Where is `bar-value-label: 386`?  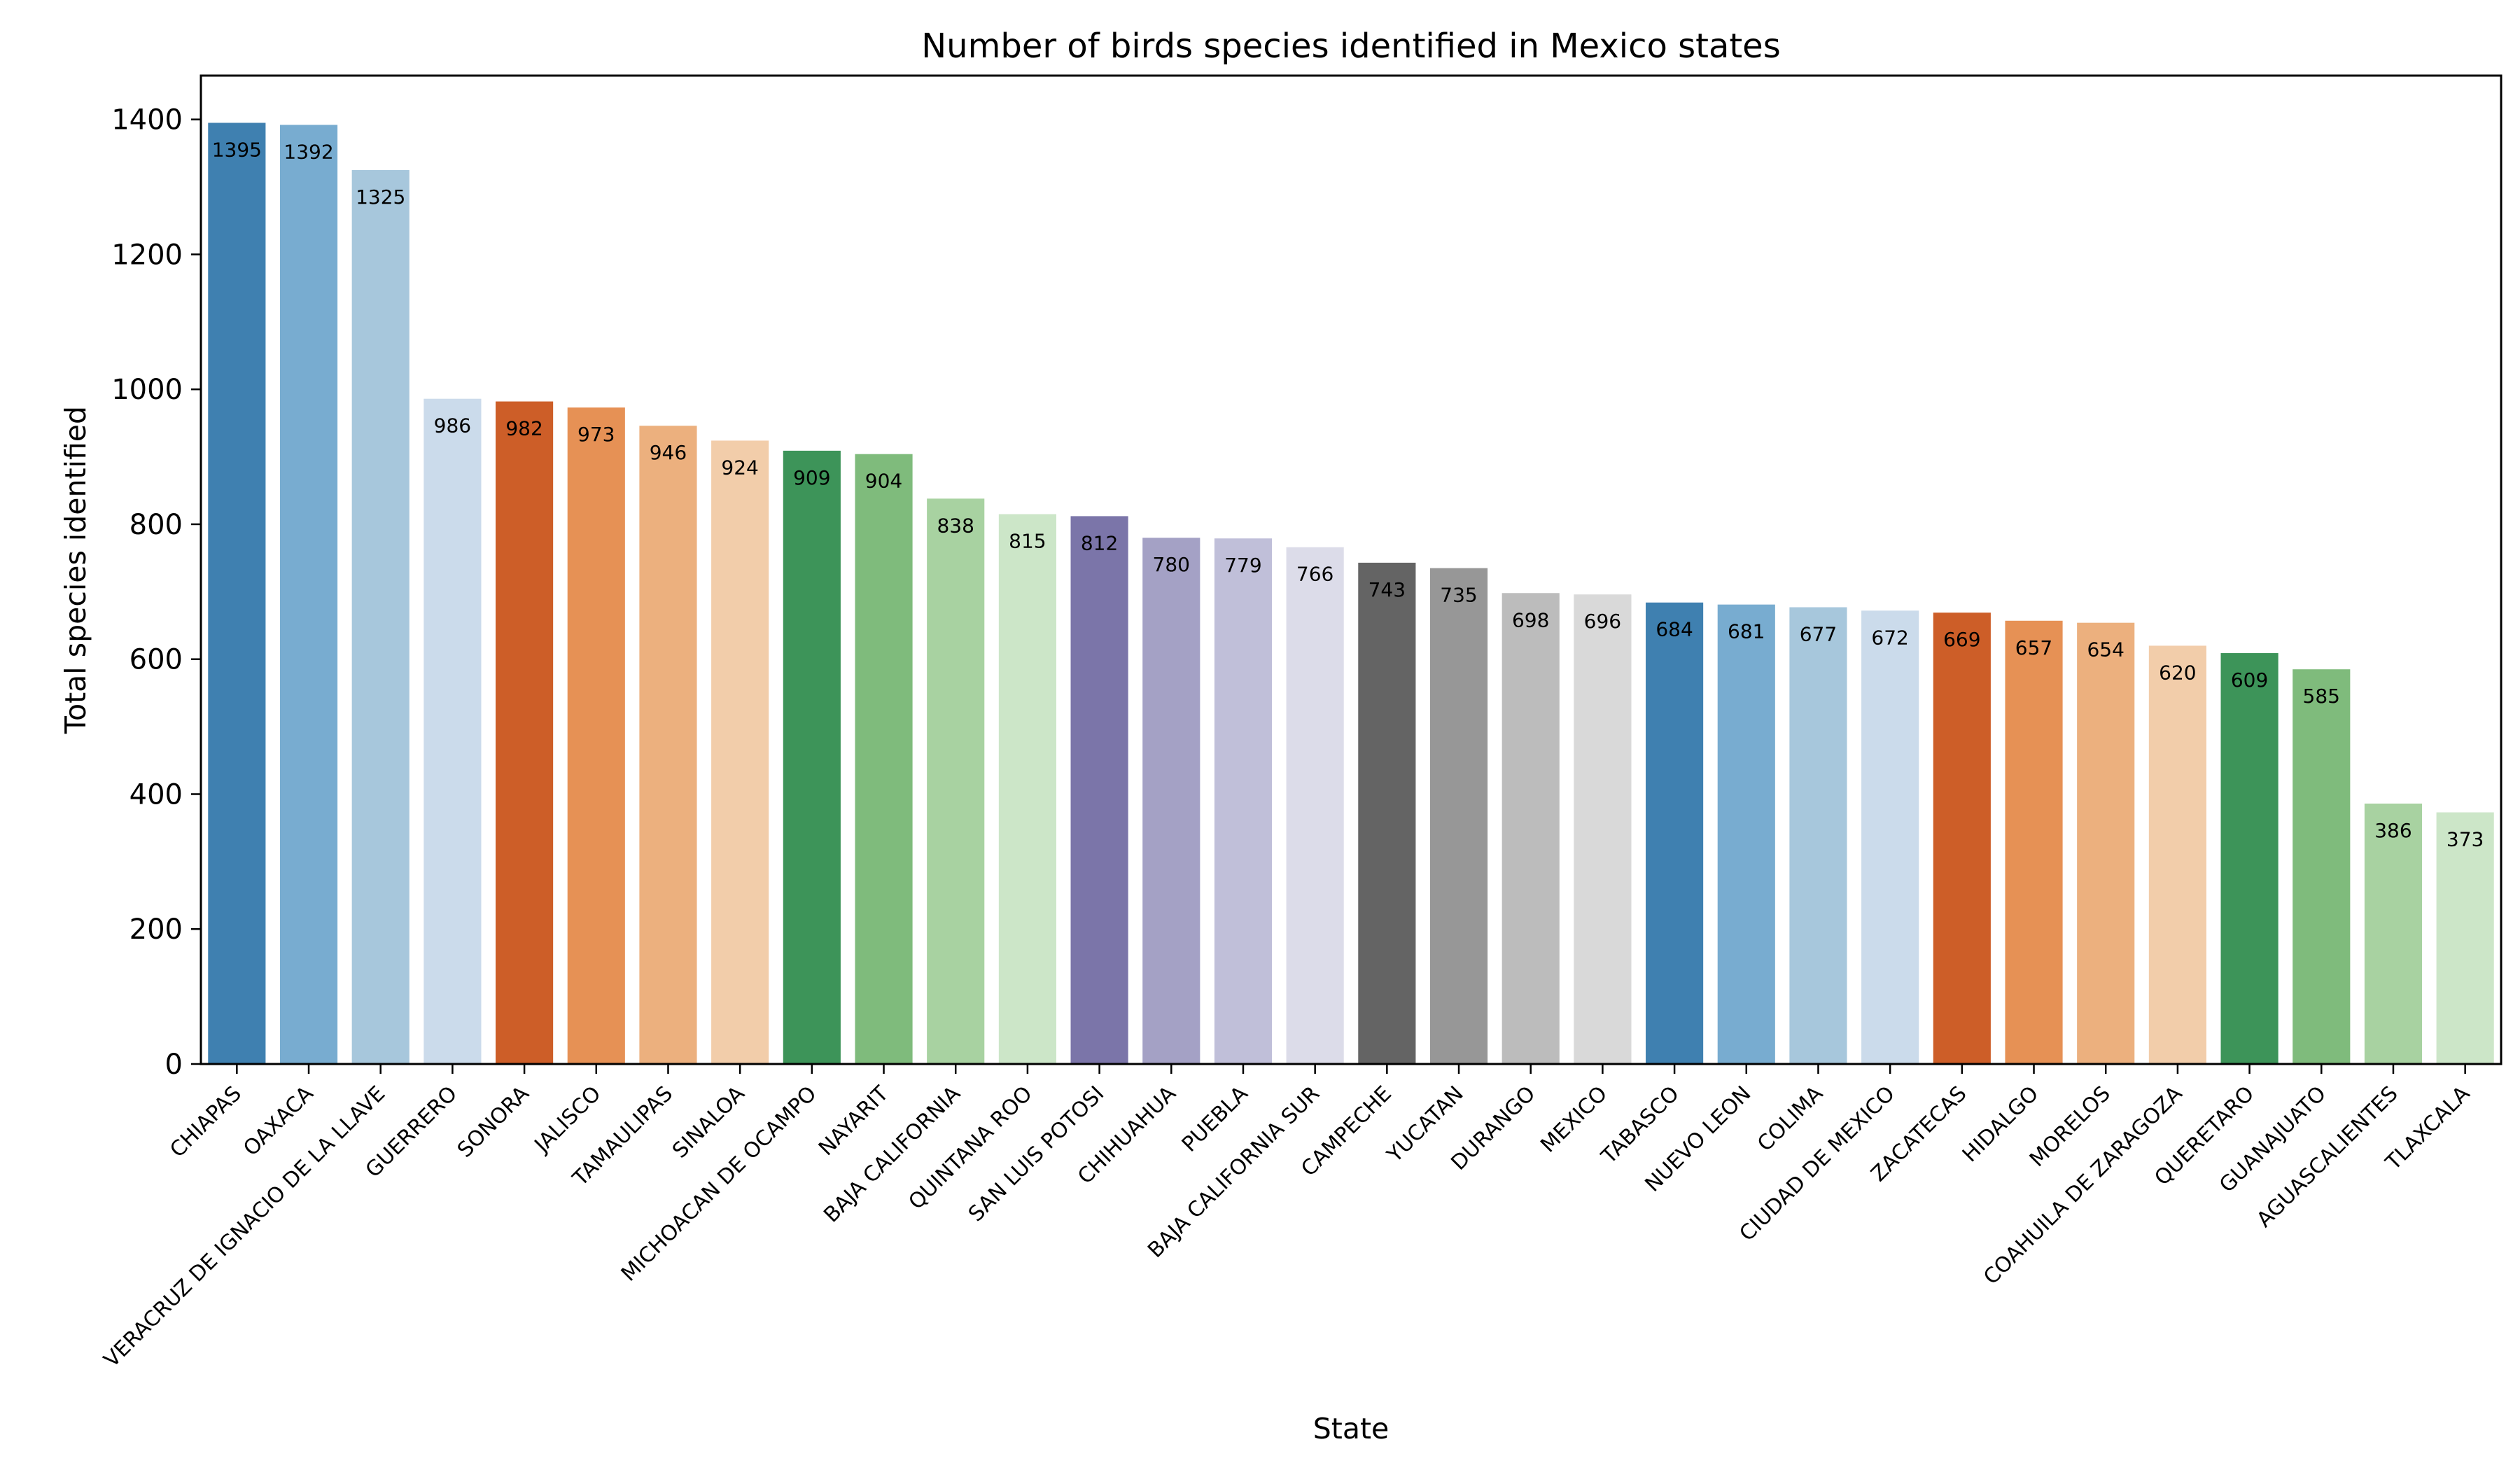 bar-value-label: 386 is located at coordinates (2393, 830).